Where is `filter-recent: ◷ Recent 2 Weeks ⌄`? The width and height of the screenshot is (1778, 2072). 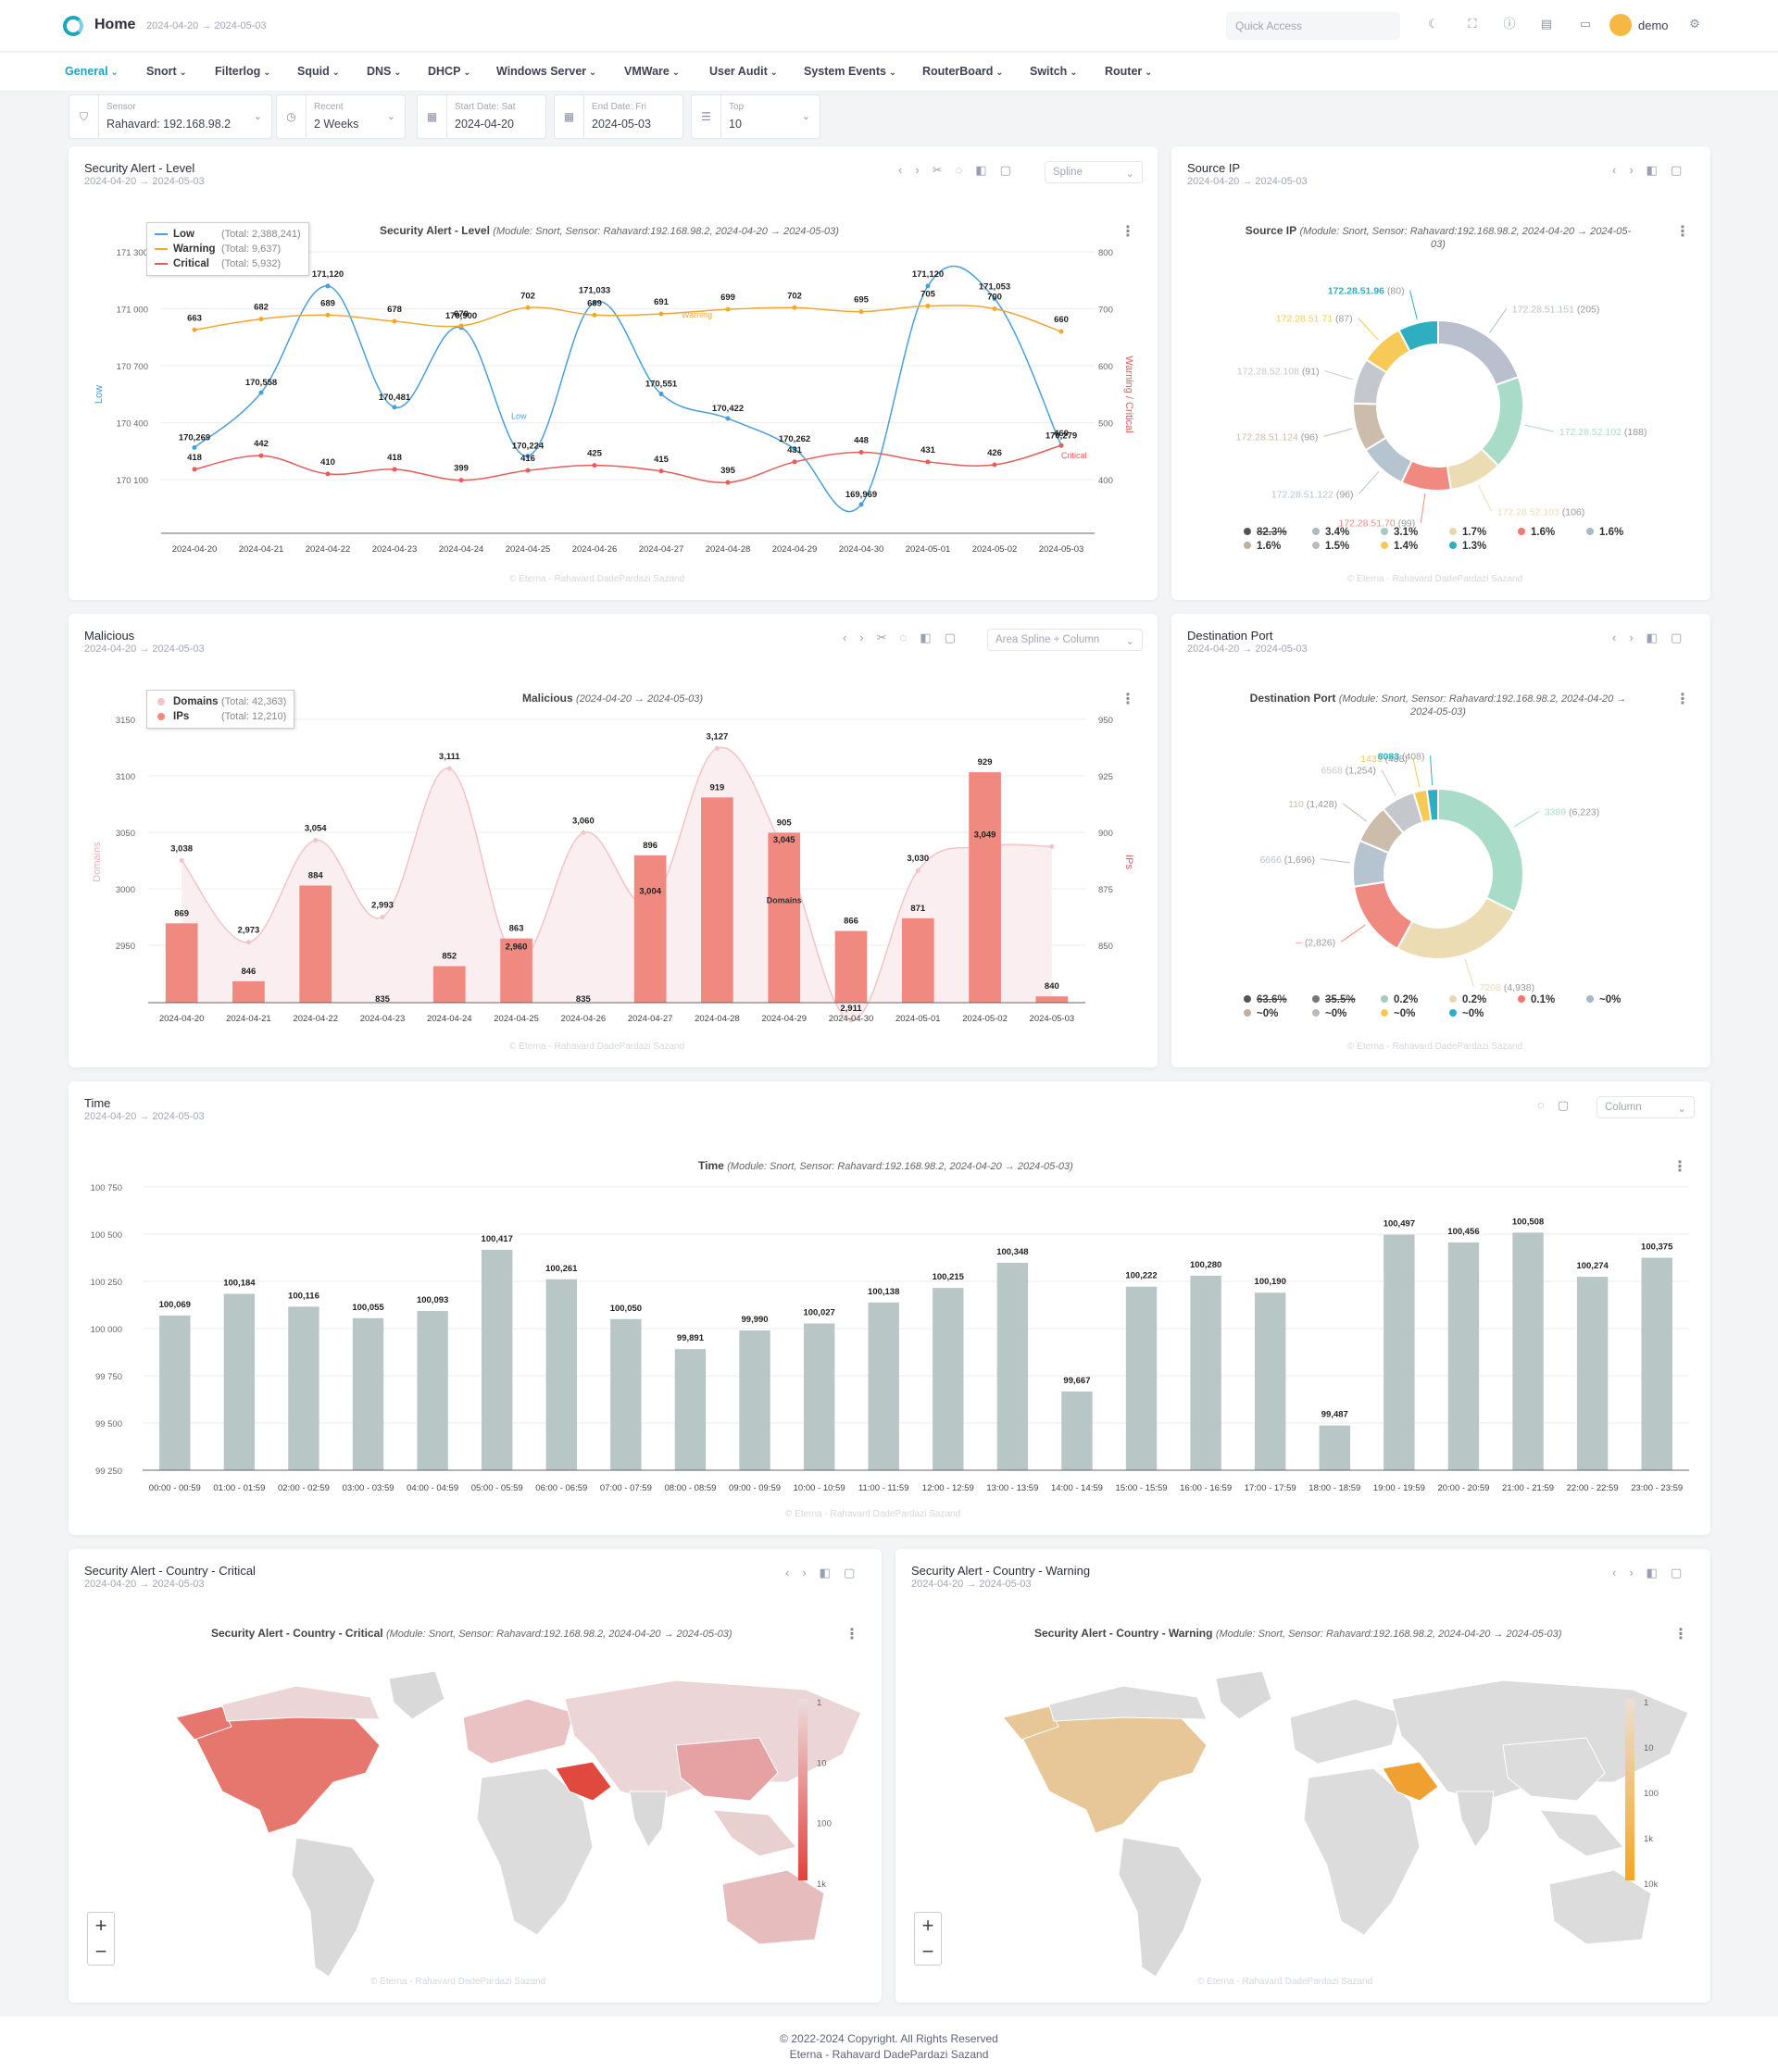
filter-recent: ◷ Recent 2 Weeks ⌄ is located at coordinates (341, 116).